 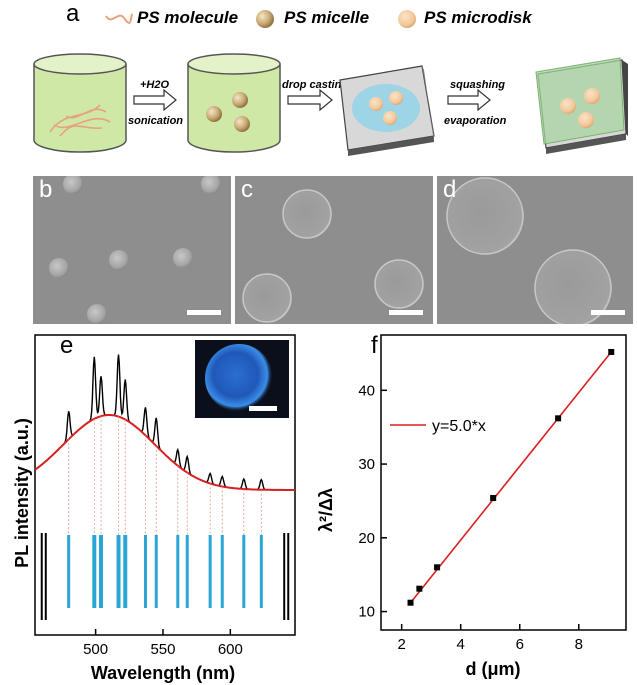 I want to click on legend-microdisk: PS microdisk, so click(x=478, y=17).